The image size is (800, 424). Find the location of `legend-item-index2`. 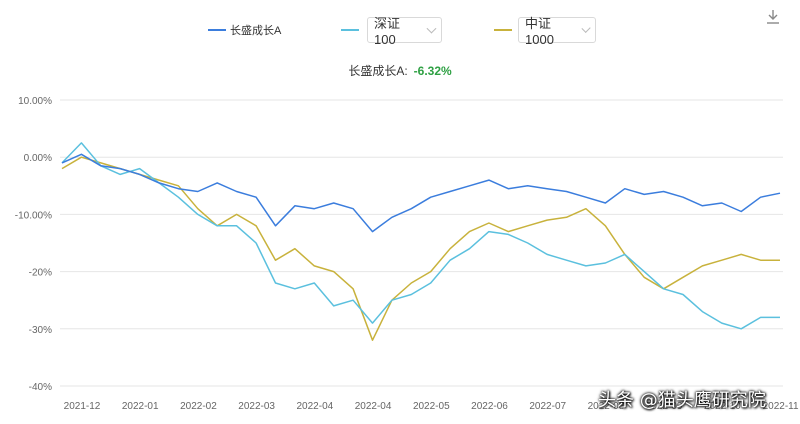

legend-item-index2 is located at coordinates (505, 30).